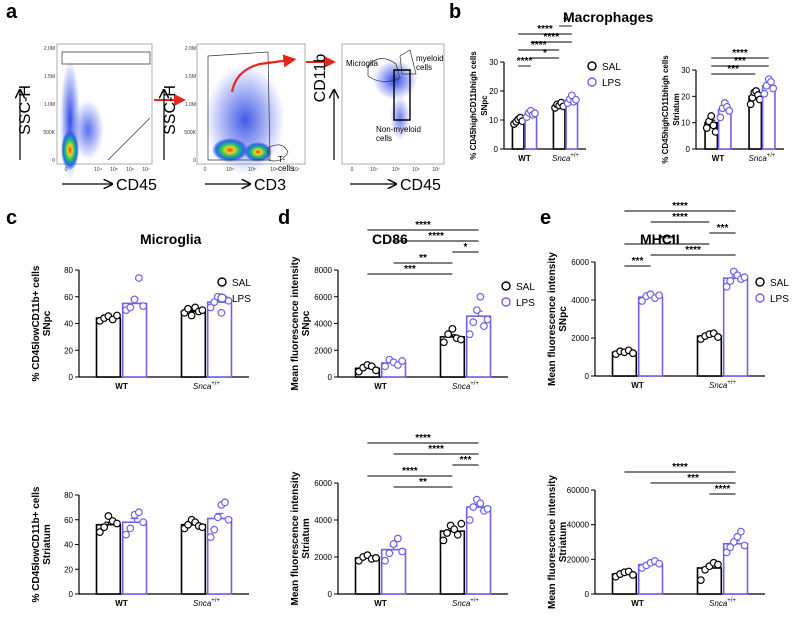 The width and height of the screenshot is (800, 625). What do you see at coordinates (398, 134) in the screenshot?
I see `gate-label-nonmyeloid: Non-myeloid cells` at bounding box center [398, 134].